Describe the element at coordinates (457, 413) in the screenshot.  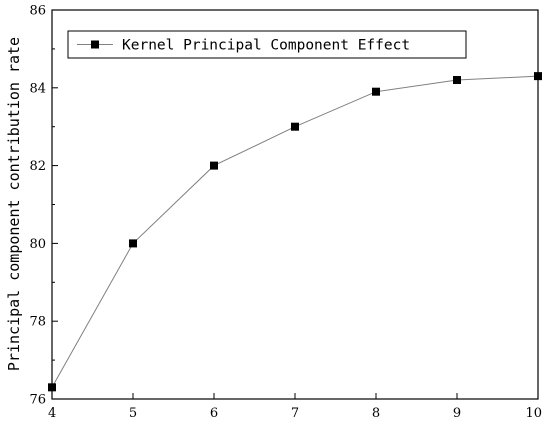
I see `x-tick-label: 9` at that location.